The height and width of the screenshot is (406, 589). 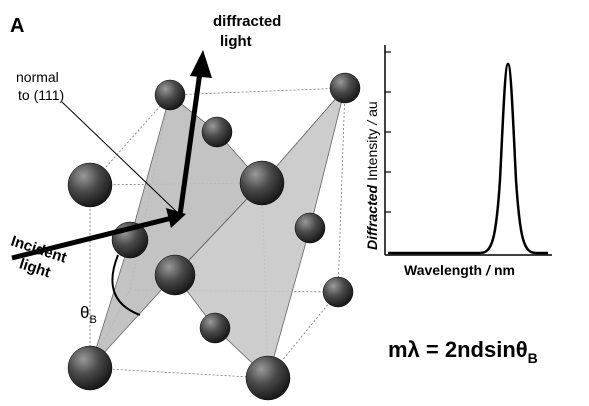 I want to click on y-axis-label: Diffracted Intensity / au, so click(x=372, y=175).